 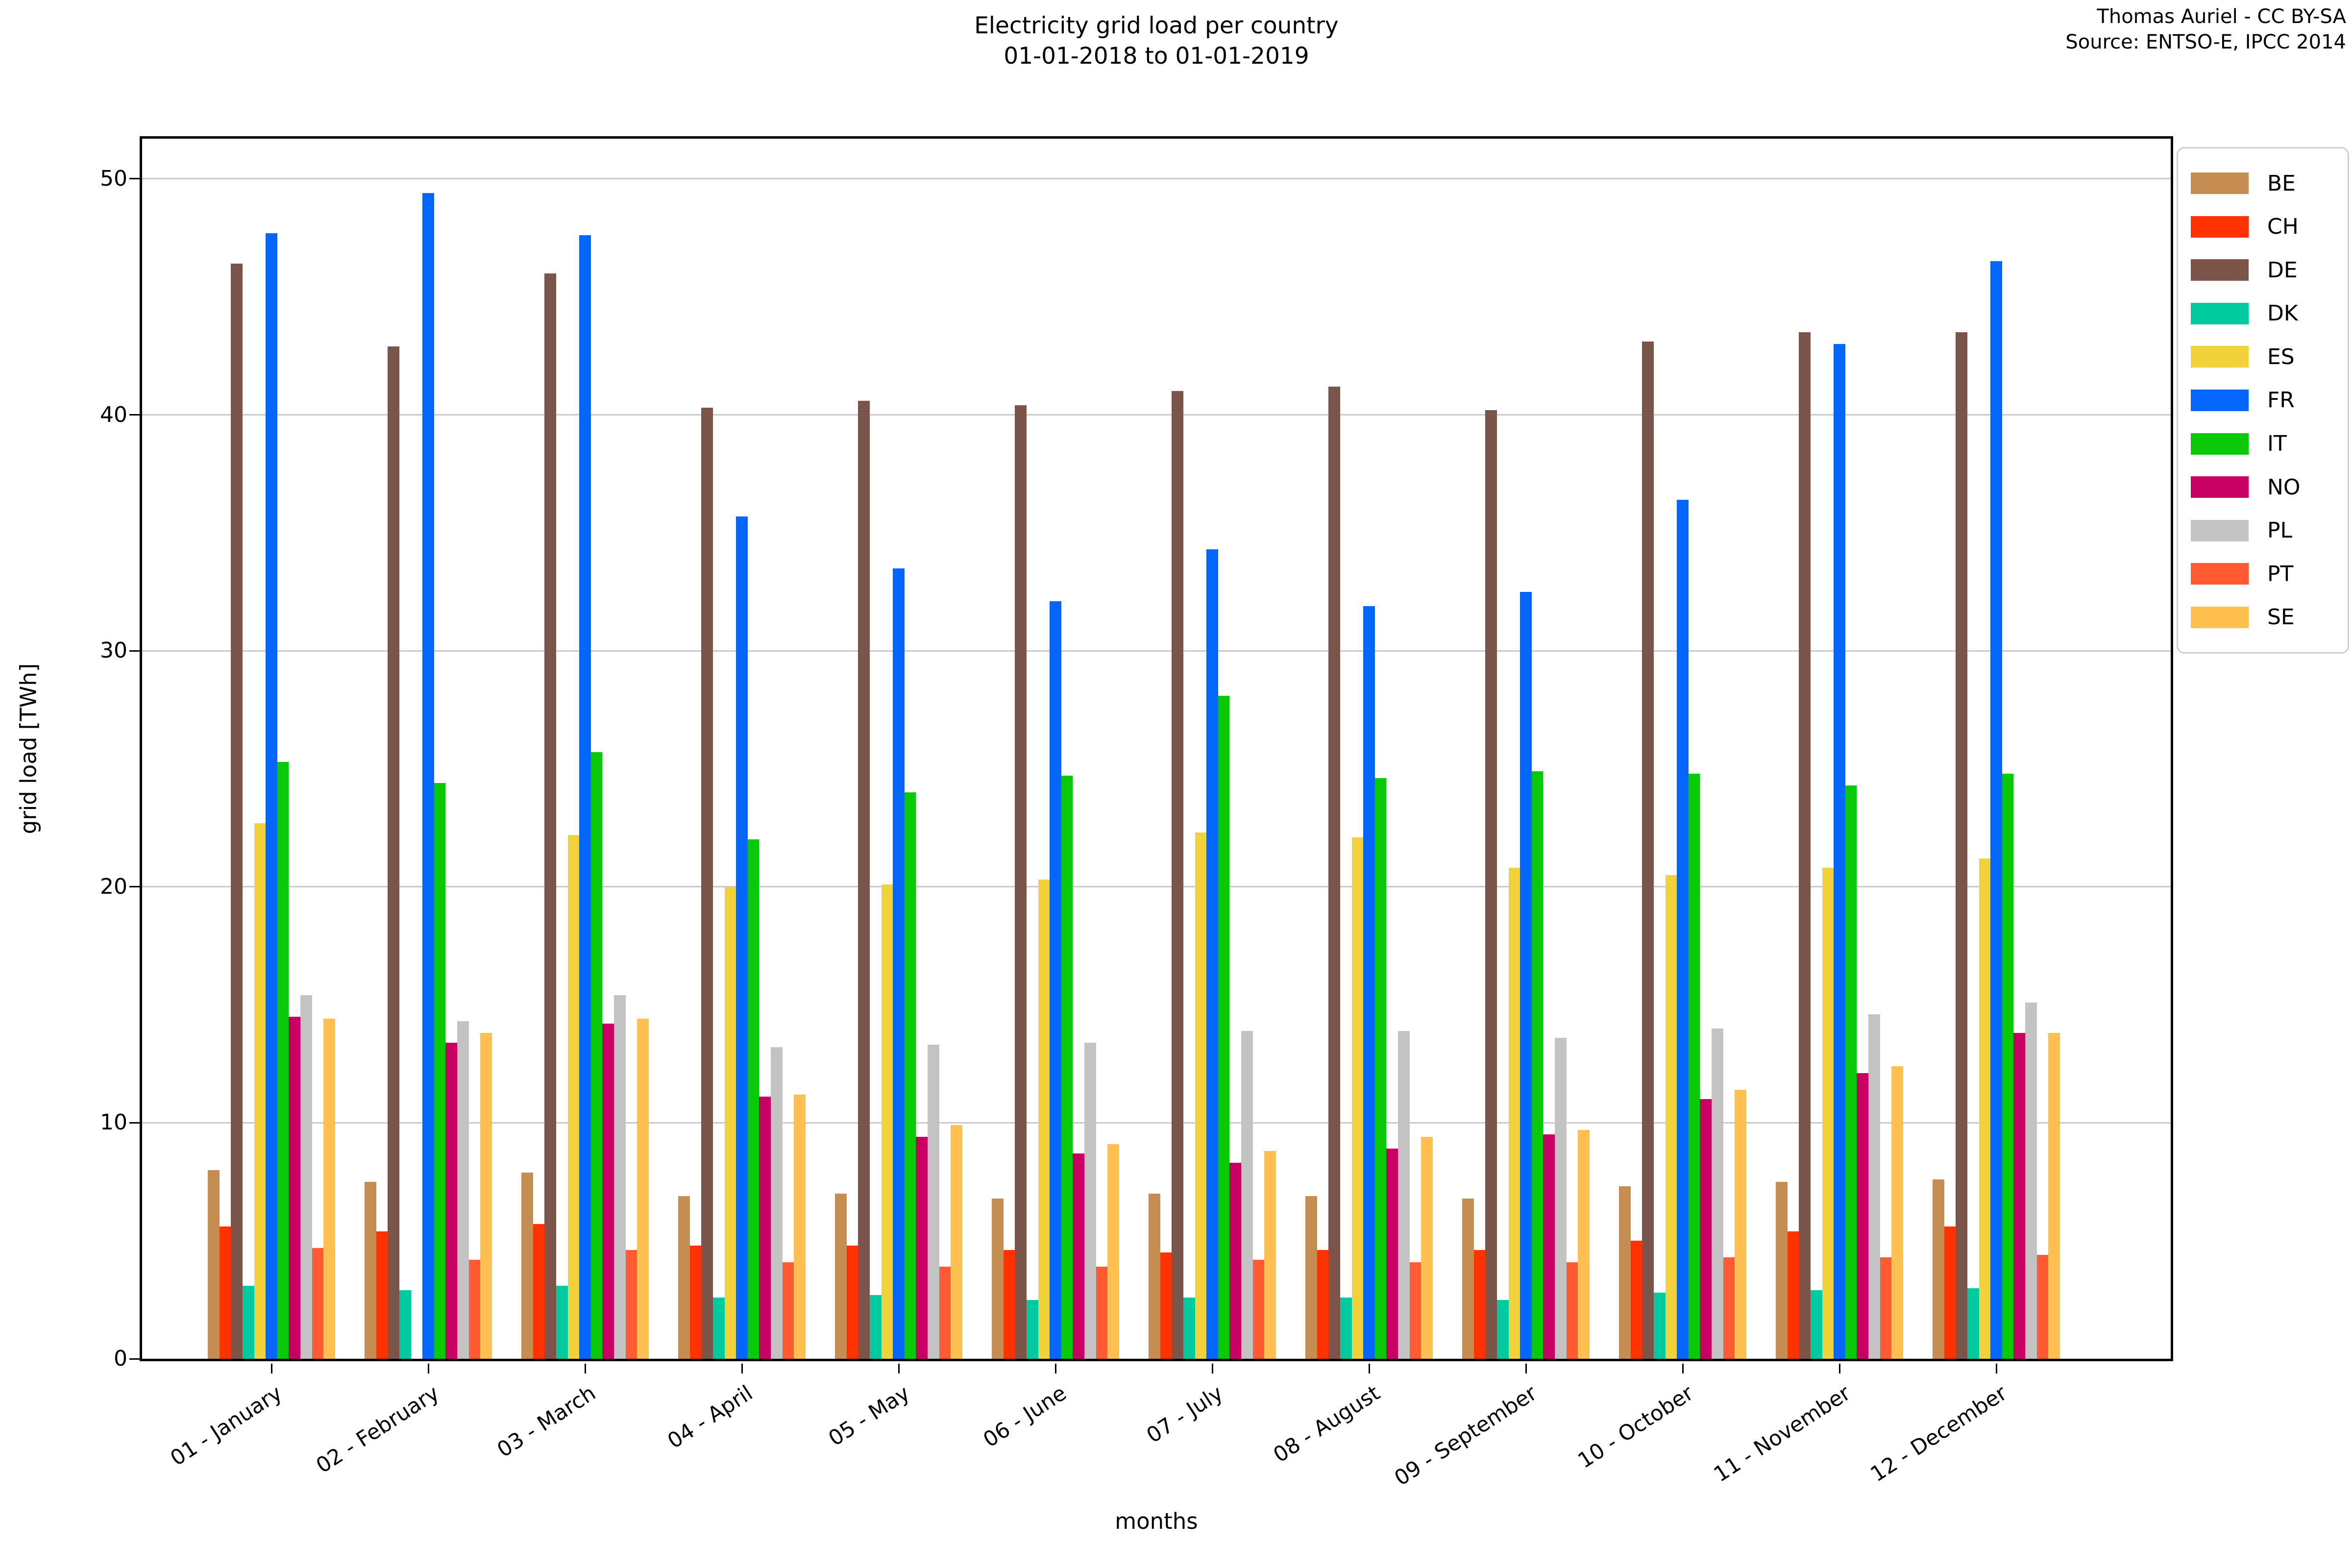 What do you see at coordinates (1156, 25) in the screenshot?
I see `chart-title-line1: Electricity grid load per country` at bounding box center [1156, 25].